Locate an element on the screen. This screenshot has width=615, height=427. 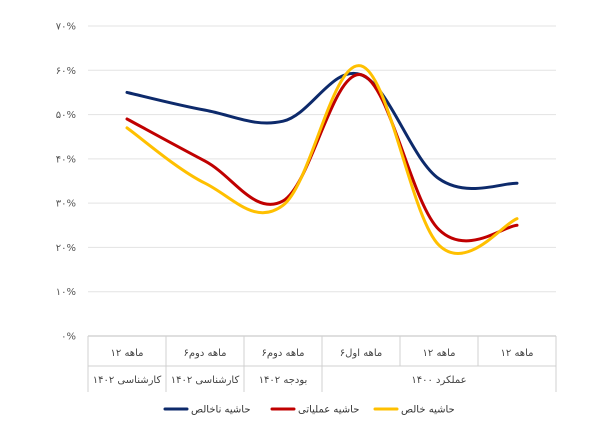
y-tick-label: ۷۰% is located at coordinates (66, 27).